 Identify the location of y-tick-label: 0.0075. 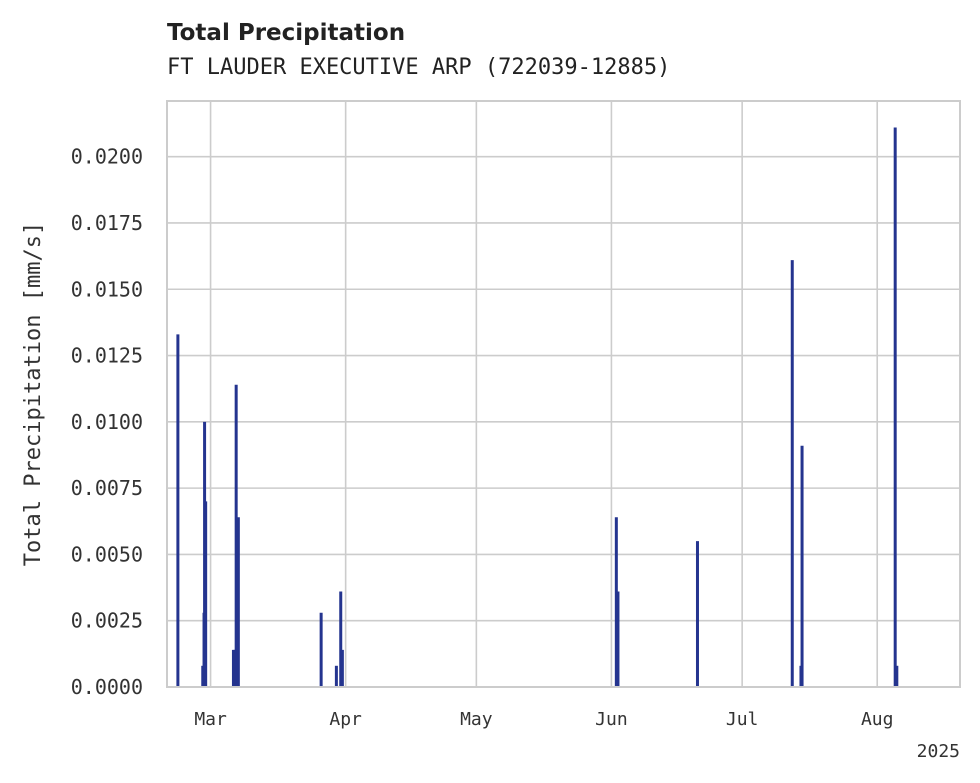
(107, 488).